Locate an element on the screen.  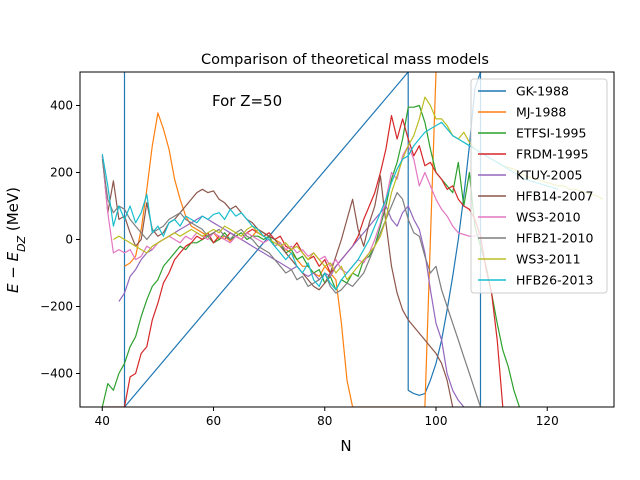
y-tick-label: −400 is located at coordinates (56, 374).